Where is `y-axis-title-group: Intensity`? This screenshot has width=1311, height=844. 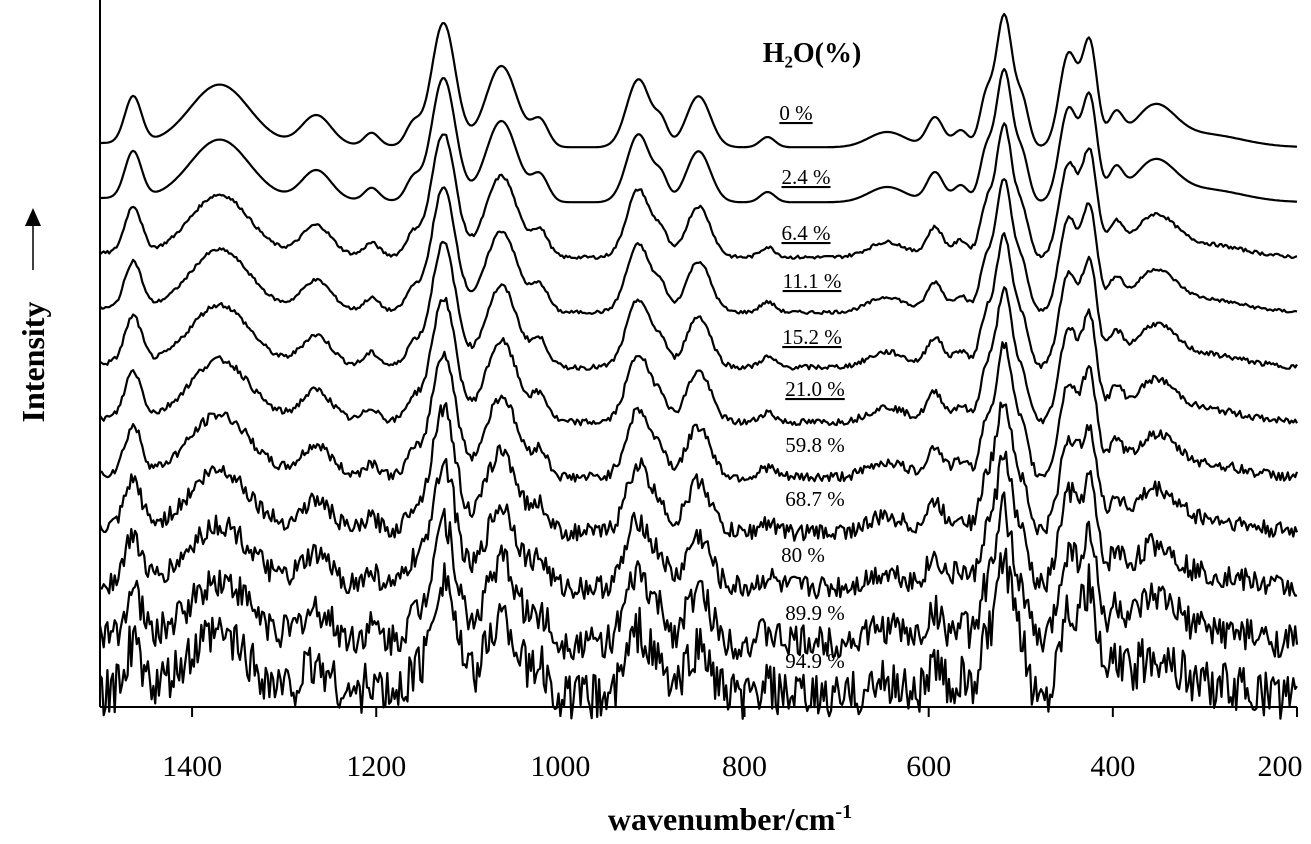
y-axis-title-group: Intensity is located at coordinates (33, 362).